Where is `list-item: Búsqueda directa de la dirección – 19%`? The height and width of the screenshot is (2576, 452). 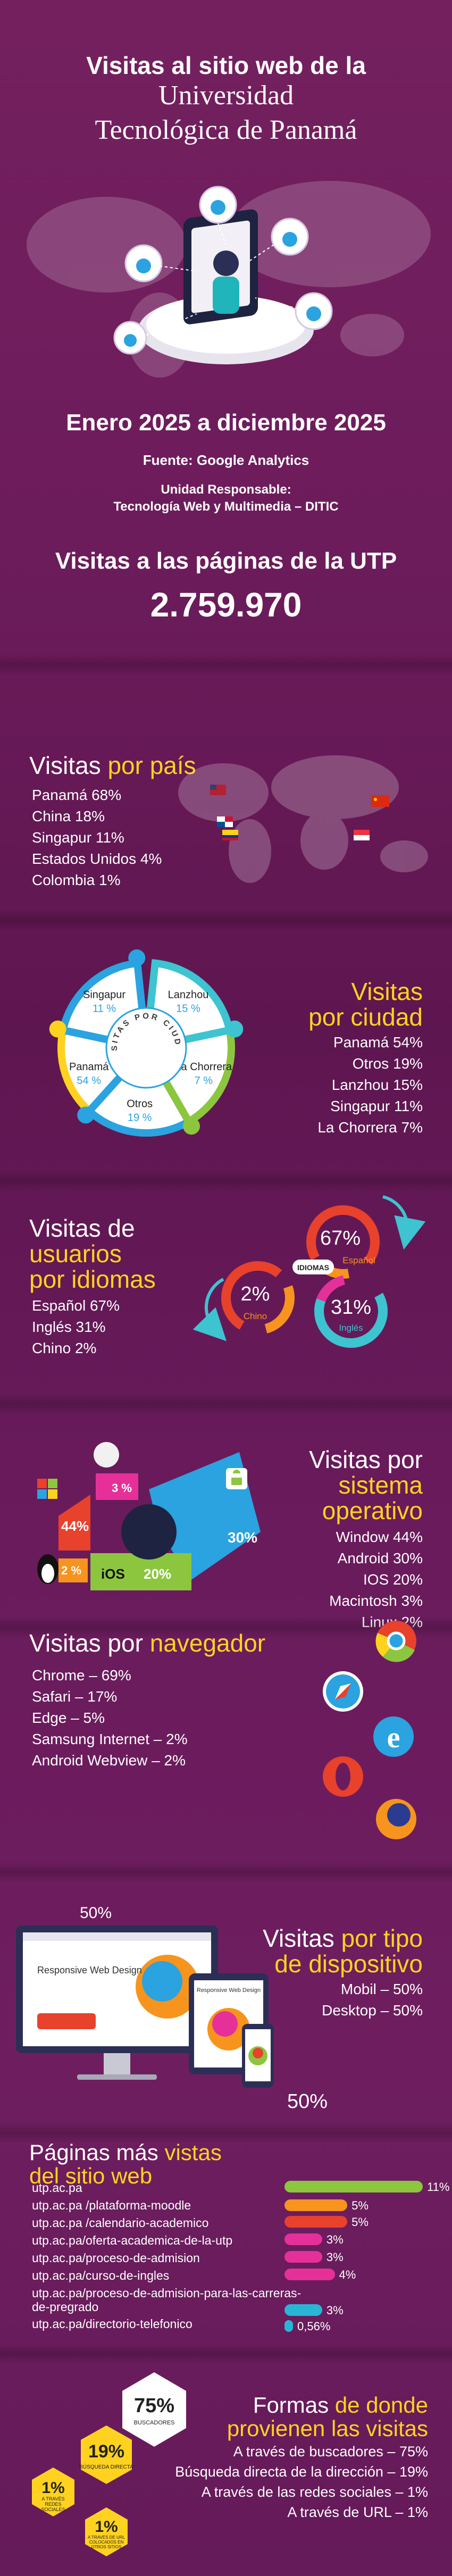
list-item: Búsqueda directa de la dirección – 19% is located at coordinates (301, 2472).